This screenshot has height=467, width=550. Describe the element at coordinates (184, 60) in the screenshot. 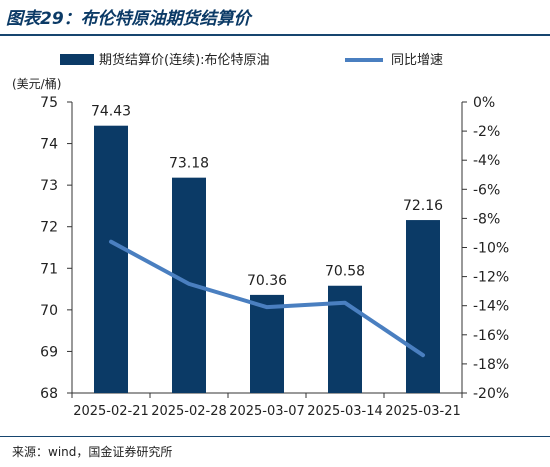

I see `legend-bar-label: 期货结算价(连续):布伦特原油` at that location.